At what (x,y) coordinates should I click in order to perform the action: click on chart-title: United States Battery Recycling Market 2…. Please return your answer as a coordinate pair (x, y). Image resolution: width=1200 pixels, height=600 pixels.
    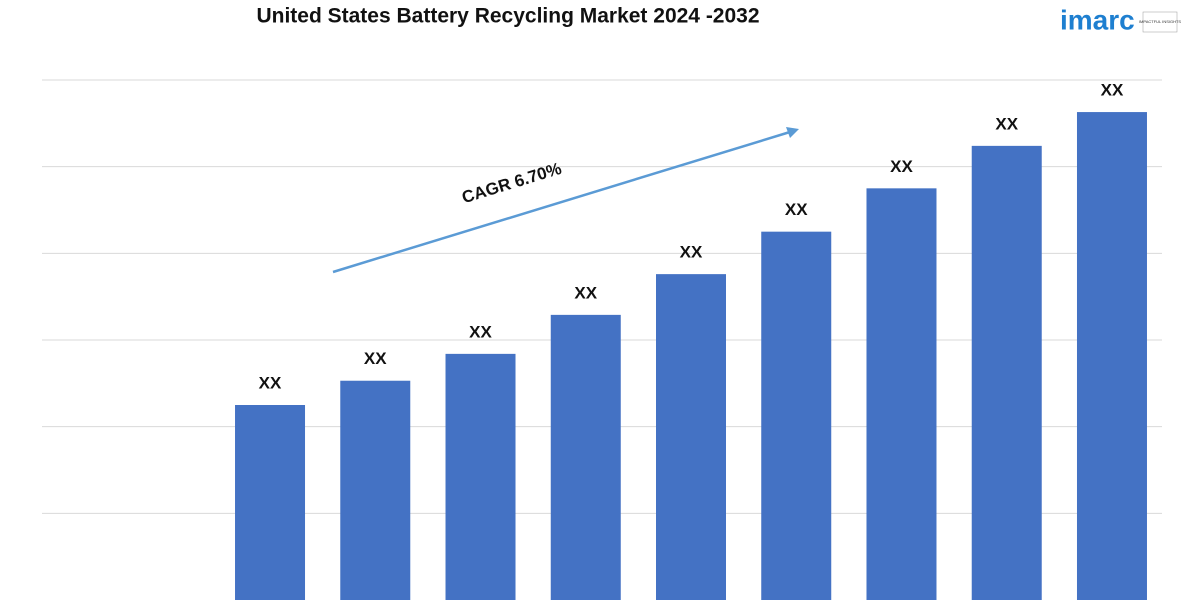
    Looking at the image, I should click on (507, 16).